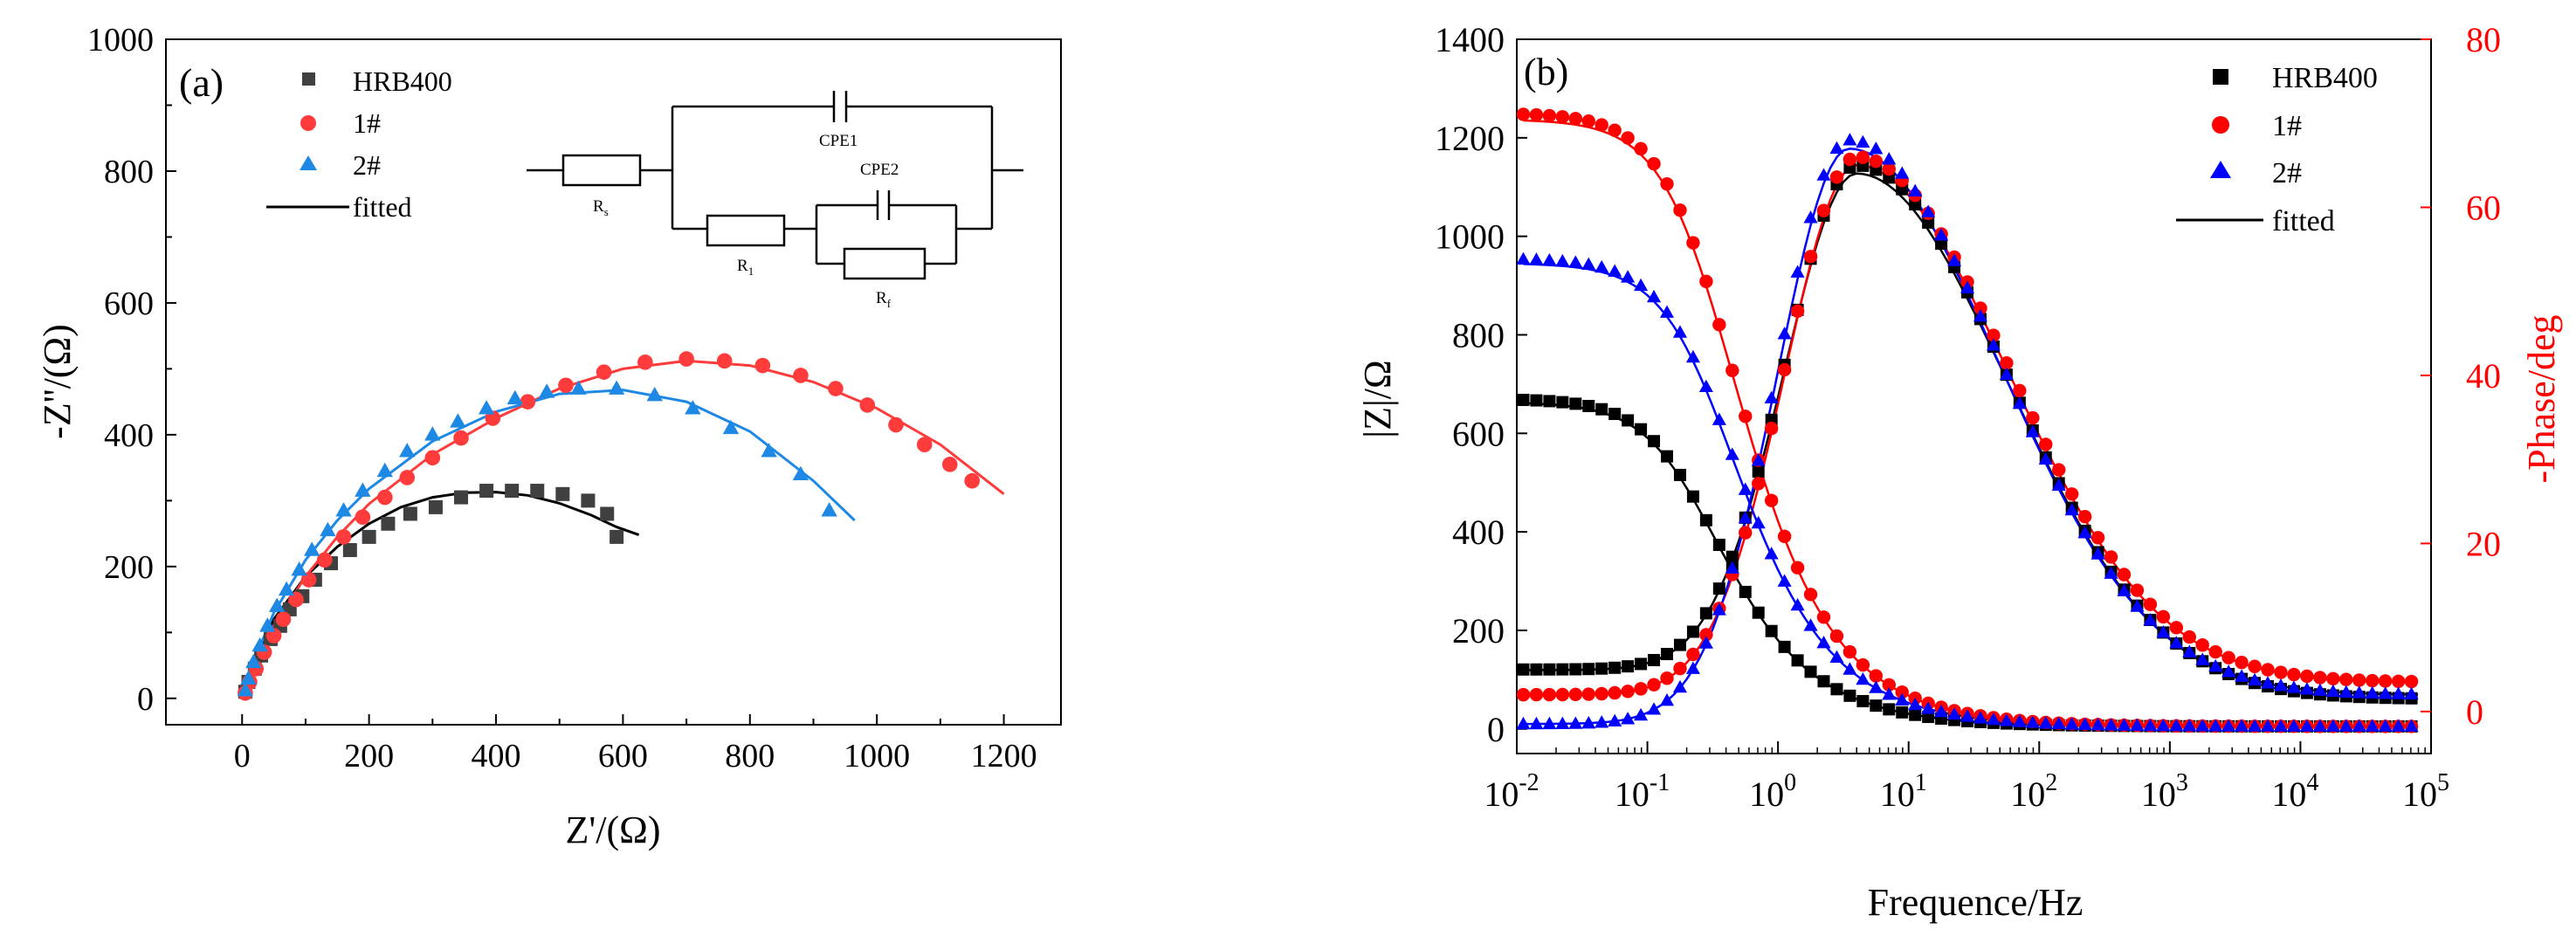 The height and width of the screenshot is (943, 2576). What do you see at coordinates (2220, 77) in the screenshot?
I see `legend-b-hrb400-marker` at bounding box center [2220, 77].